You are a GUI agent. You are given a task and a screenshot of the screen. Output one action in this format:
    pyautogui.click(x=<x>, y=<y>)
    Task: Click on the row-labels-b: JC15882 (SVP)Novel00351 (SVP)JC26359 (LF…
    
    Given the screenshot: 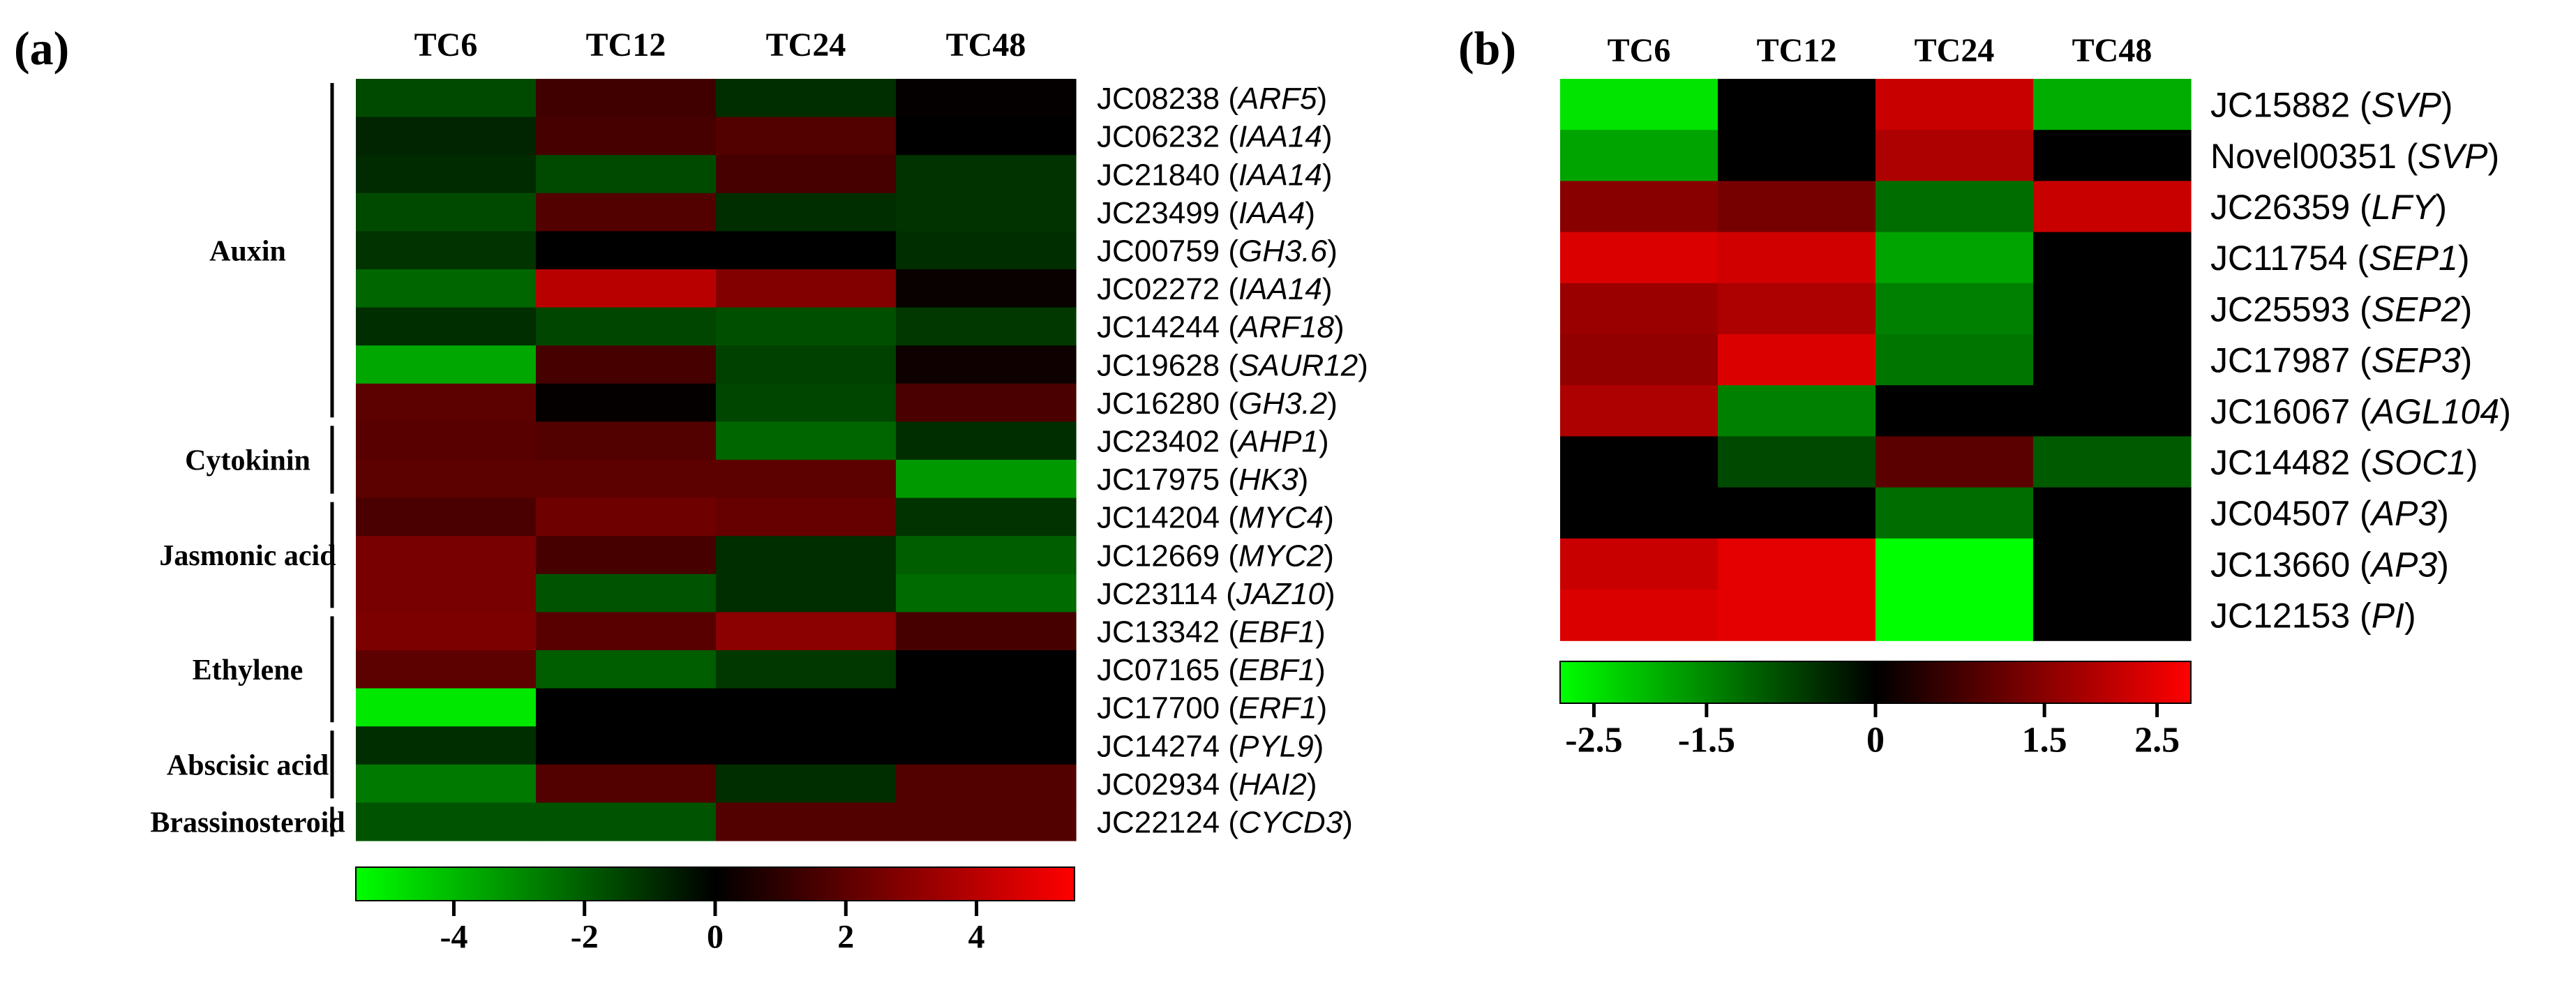 What is the action you would take?
    pyautogui.click(x=2360, y=361)
    